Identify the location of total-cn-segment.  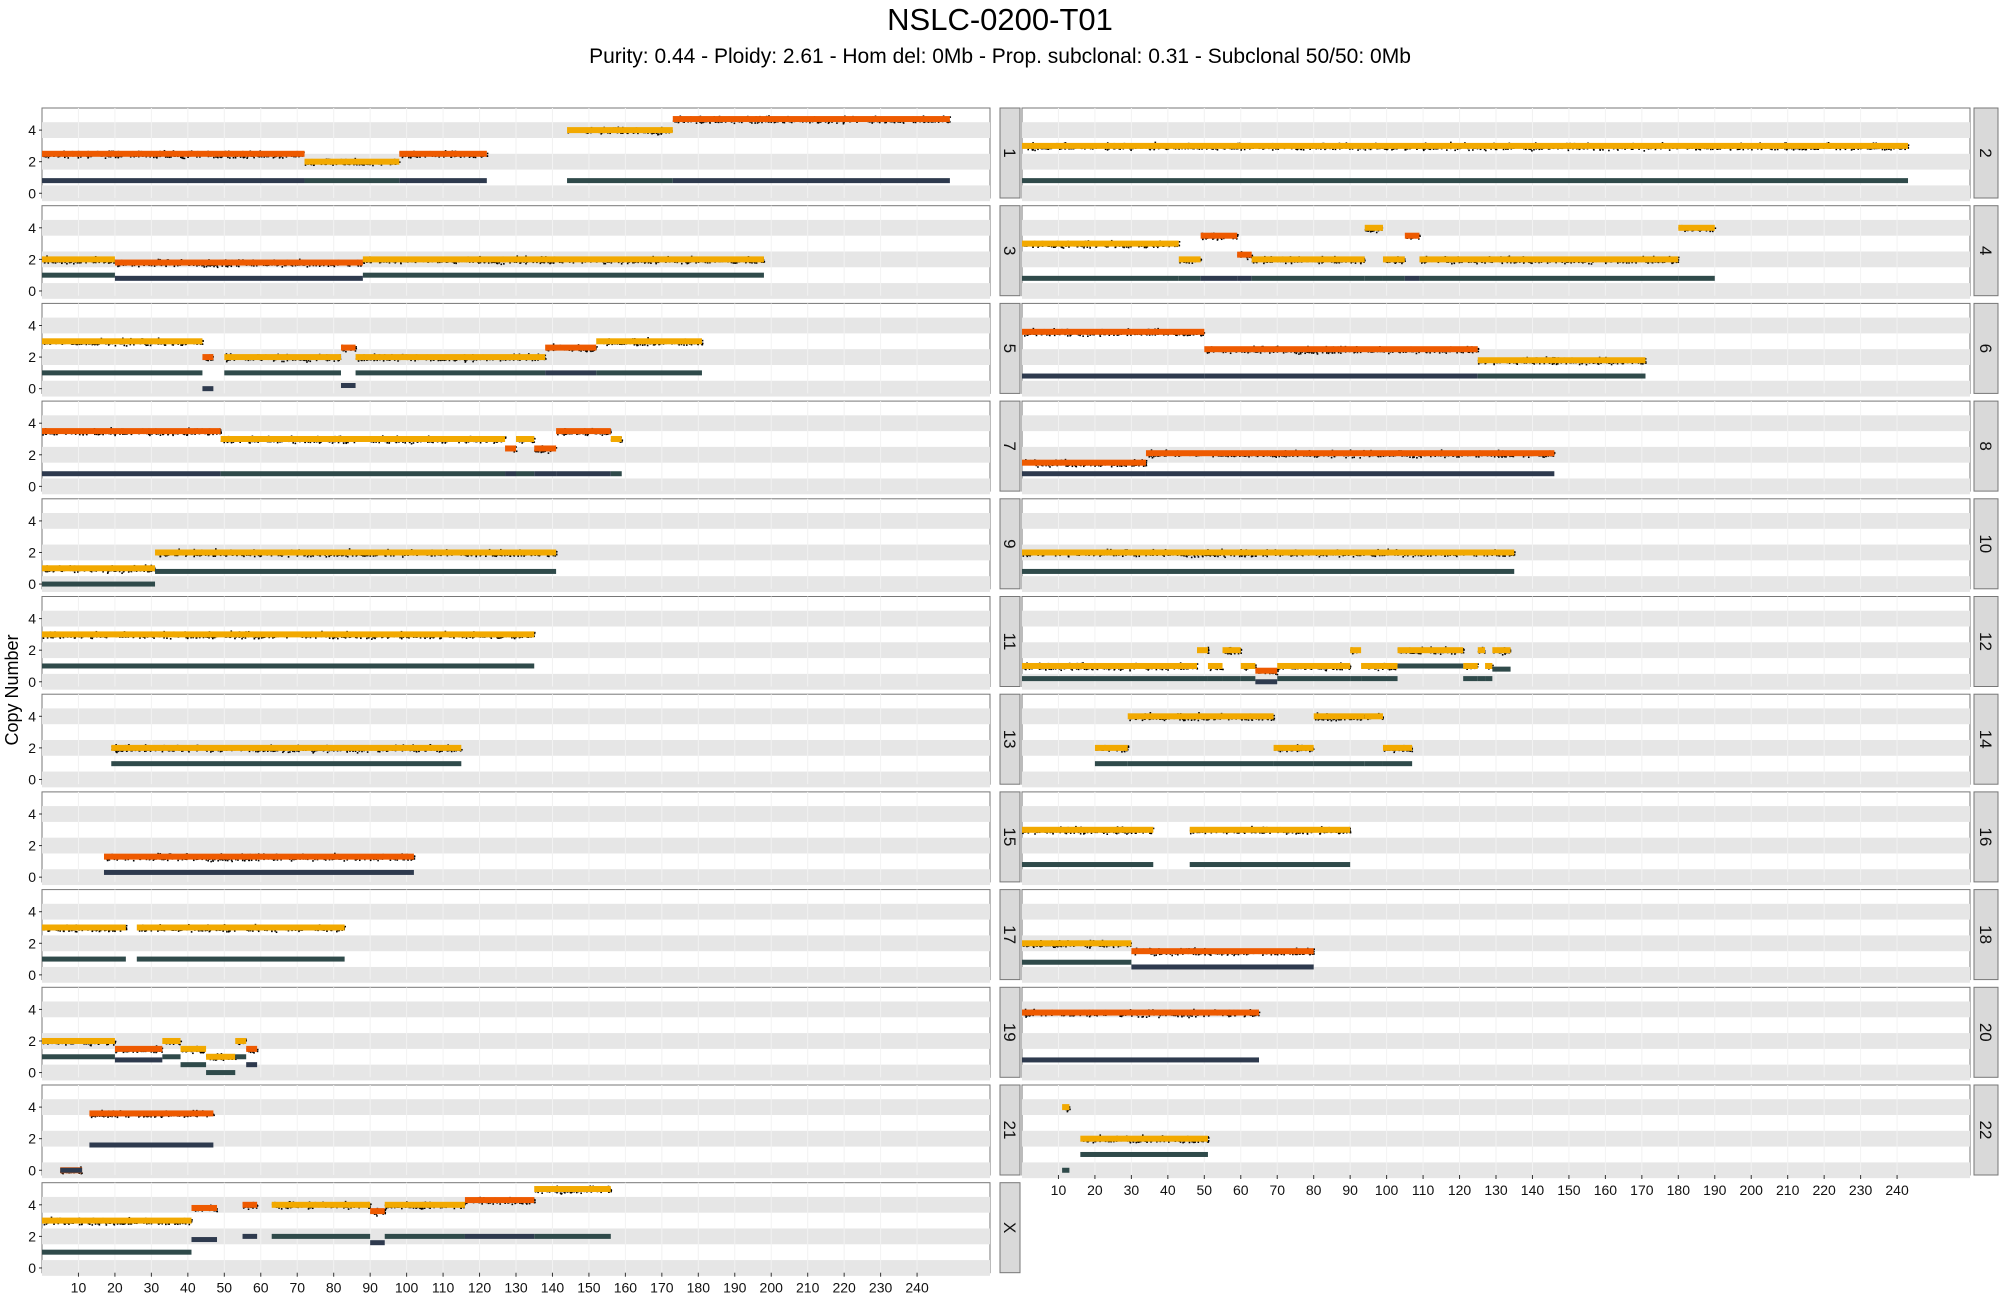
(443, 153).